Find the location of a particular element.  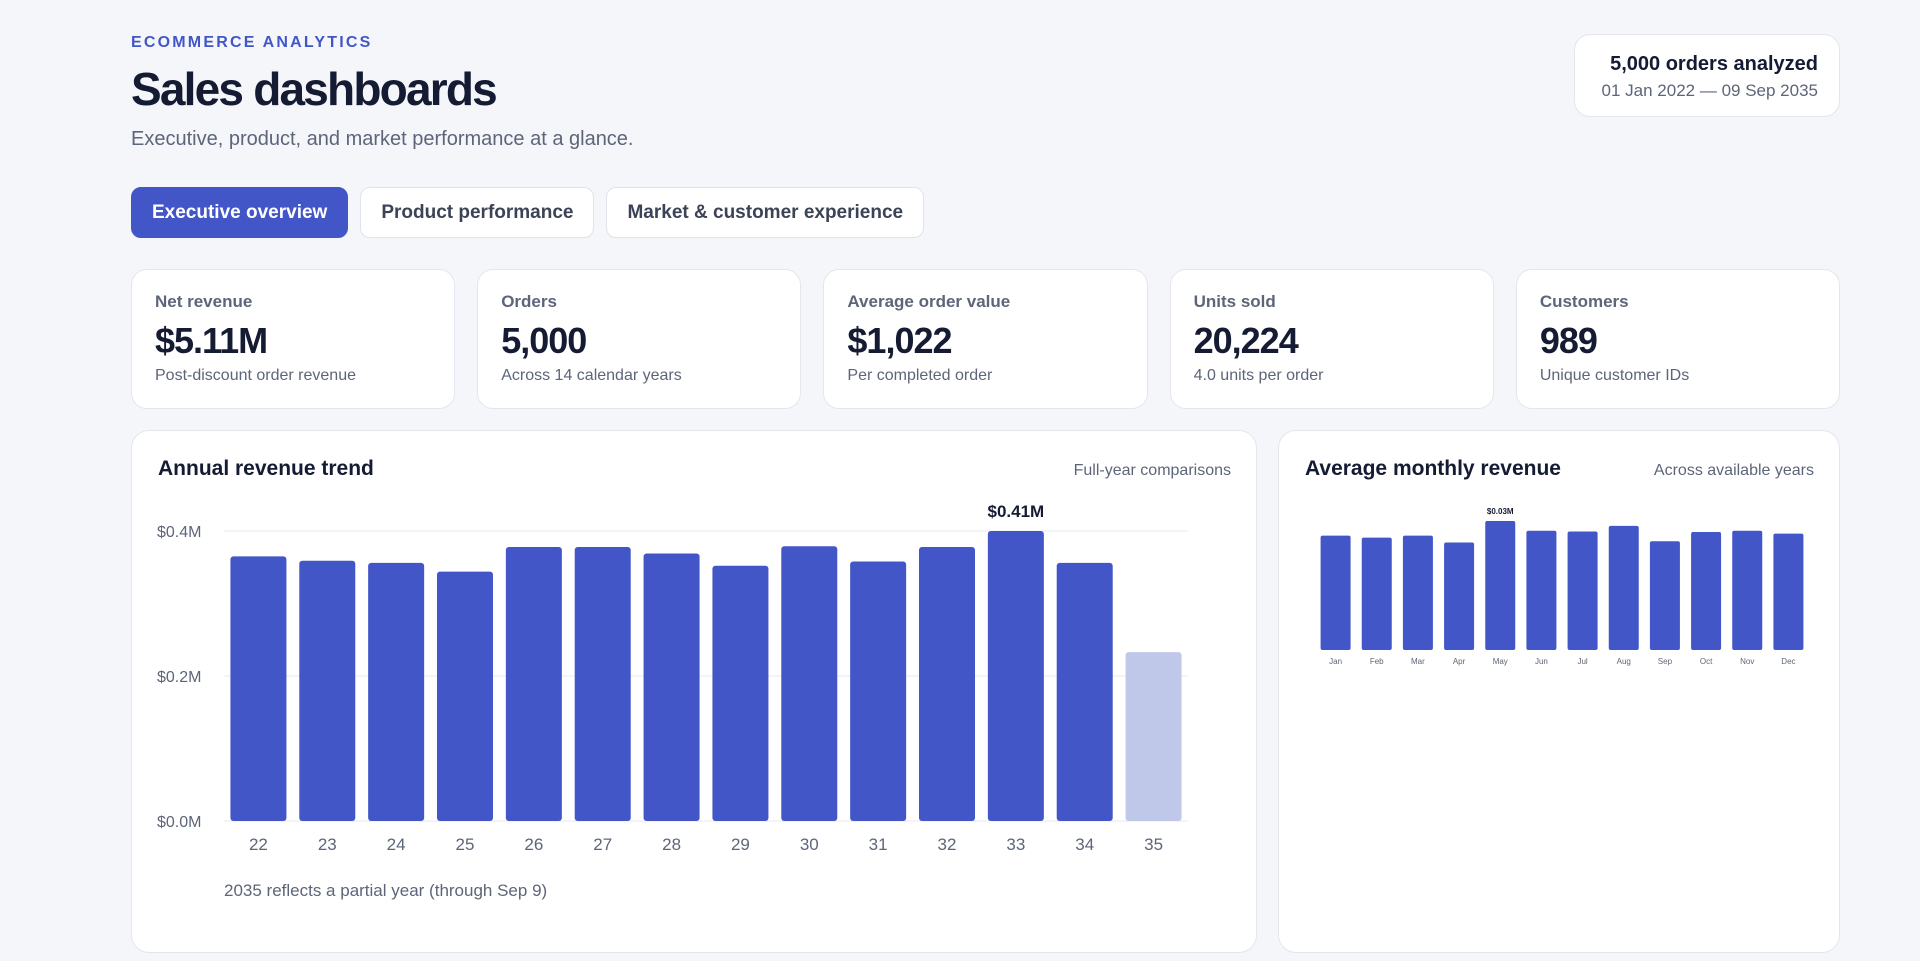

x-tick-label: Apr is located at coordinates (1459, 661).